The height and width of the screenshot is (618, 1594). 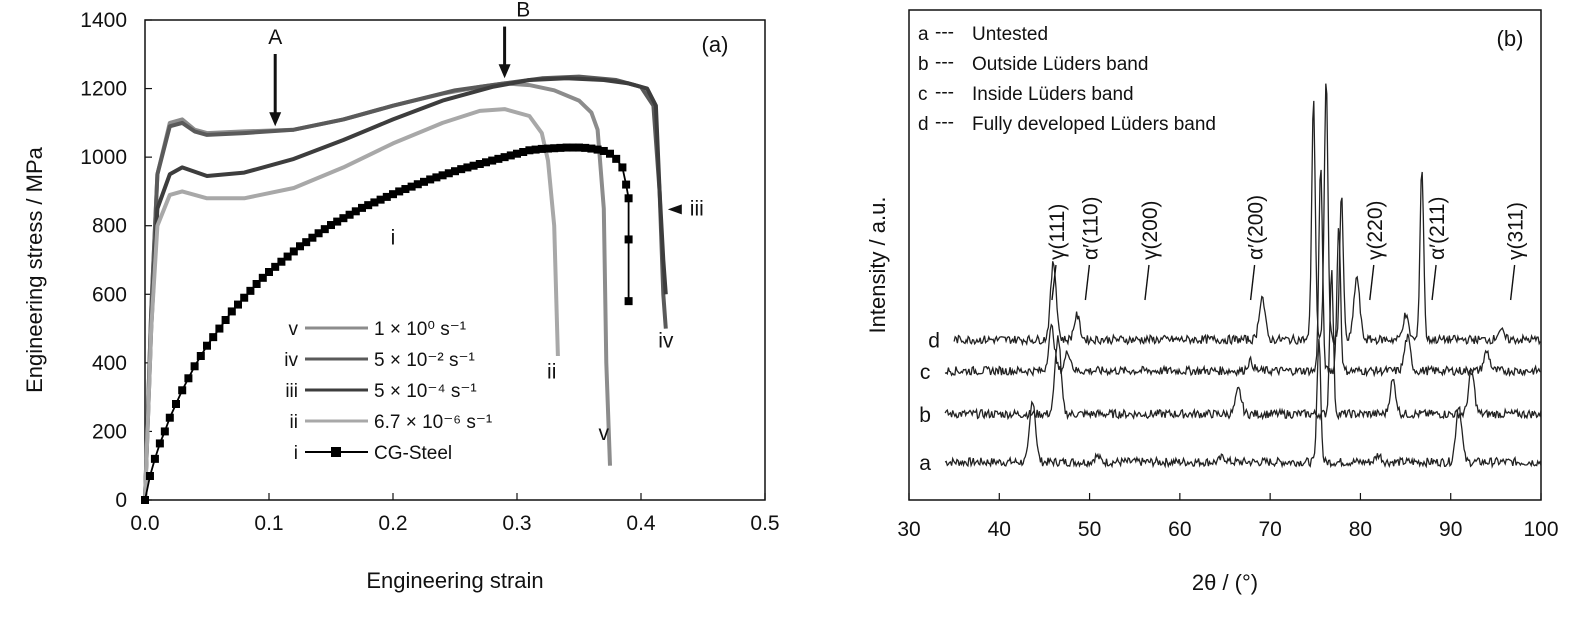 I want to click on y-tick-label-a: 800, so click(x=109, y=226).